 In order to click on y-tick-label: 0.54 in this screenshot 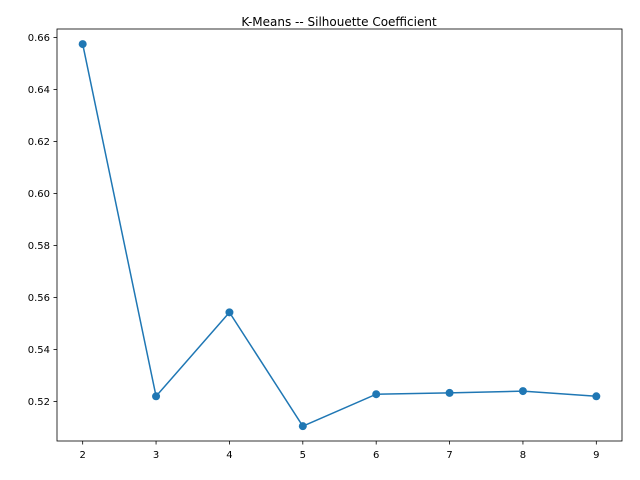, I will do `click(39, 350)`.